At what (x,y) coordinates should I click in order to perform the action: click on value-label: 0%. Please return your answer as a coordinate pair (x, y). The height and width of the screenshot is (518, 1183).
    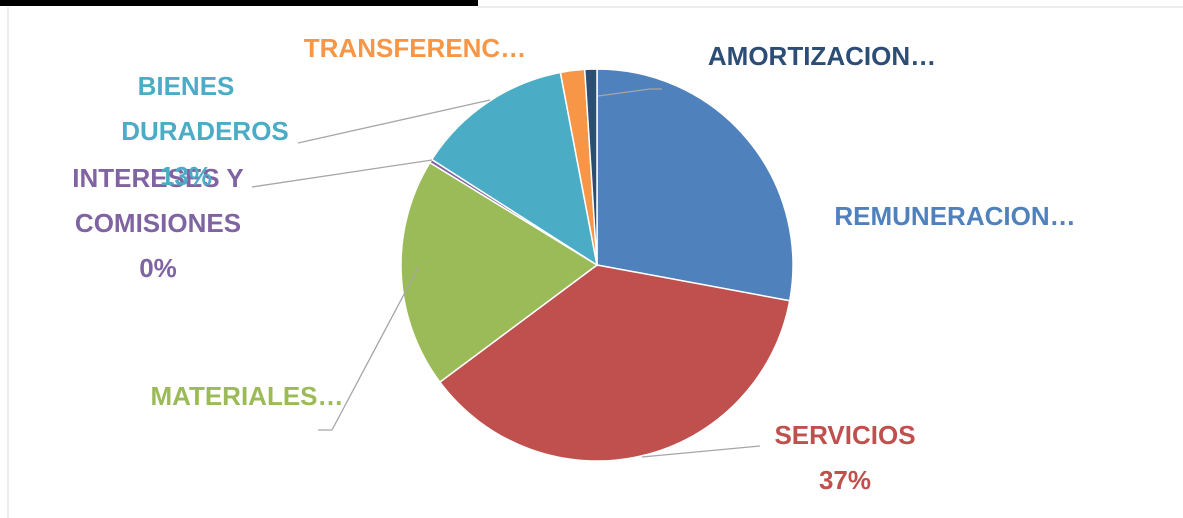
    Looking at the image, I should click on (158, 268).